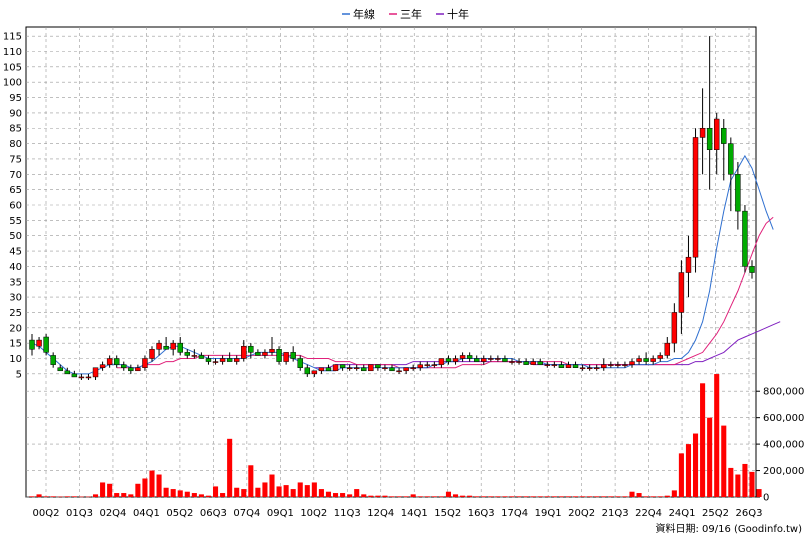 Image resolution: width=808 pixels, height=540 pixels. Describe the element at coordinates (411, 14) in the screenshot. I see `legend-label: 三年` at that location.